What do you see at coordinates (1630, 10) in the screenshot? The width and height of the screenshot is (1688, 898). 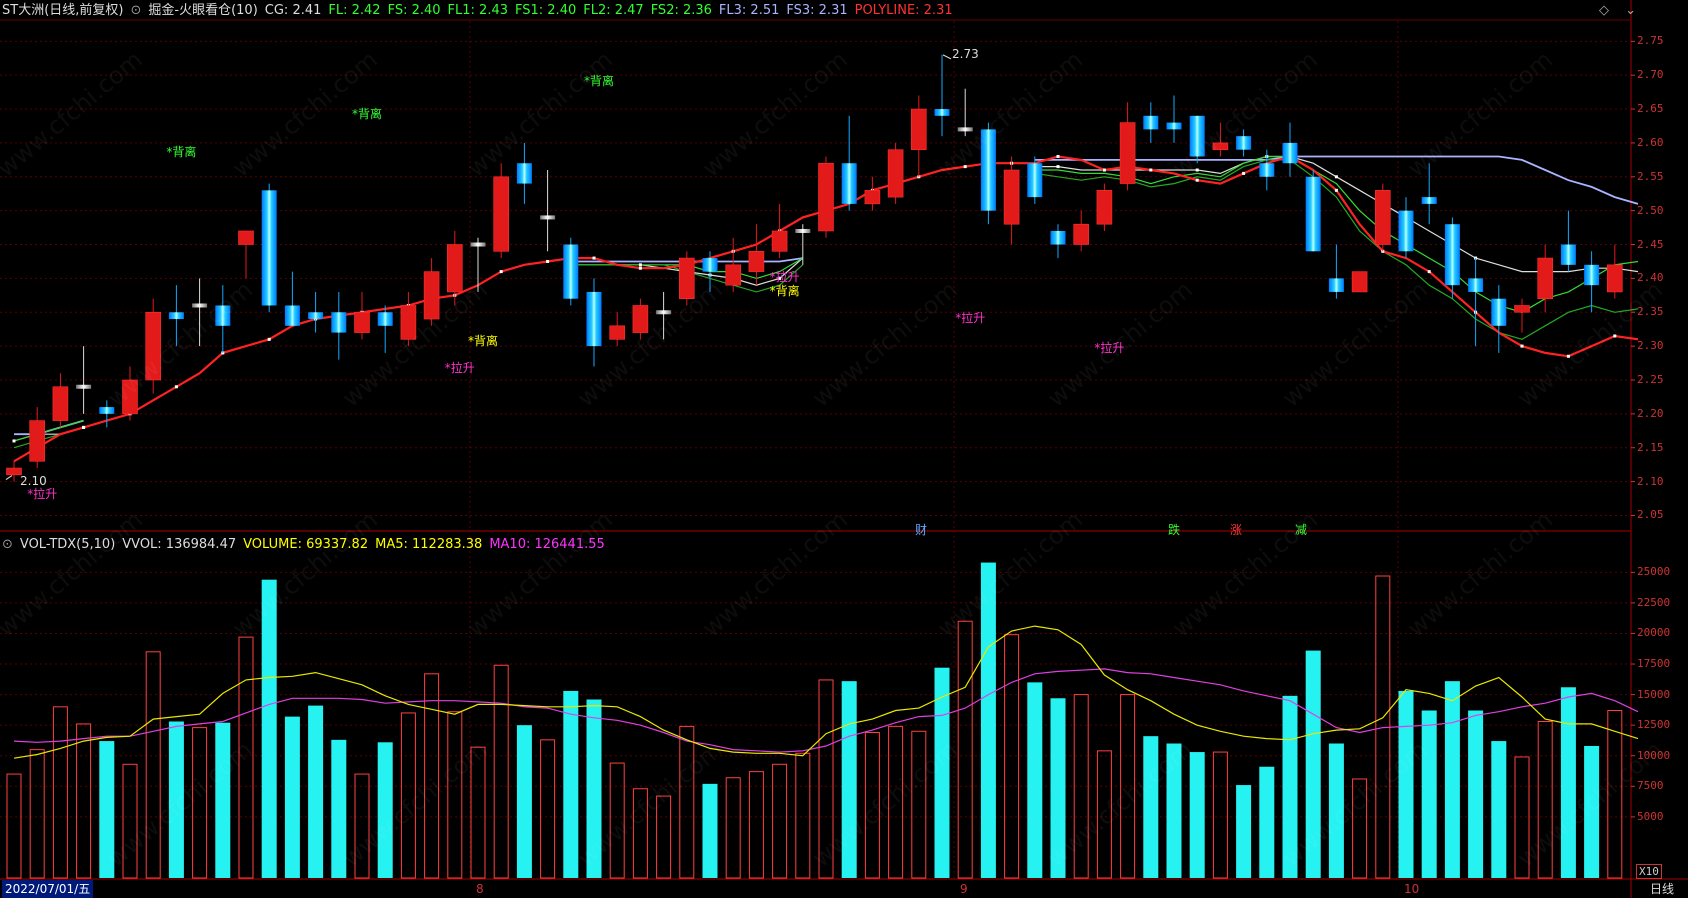 I see `chevron-down-icon: ⌄` at bounding box center [1630, 10].